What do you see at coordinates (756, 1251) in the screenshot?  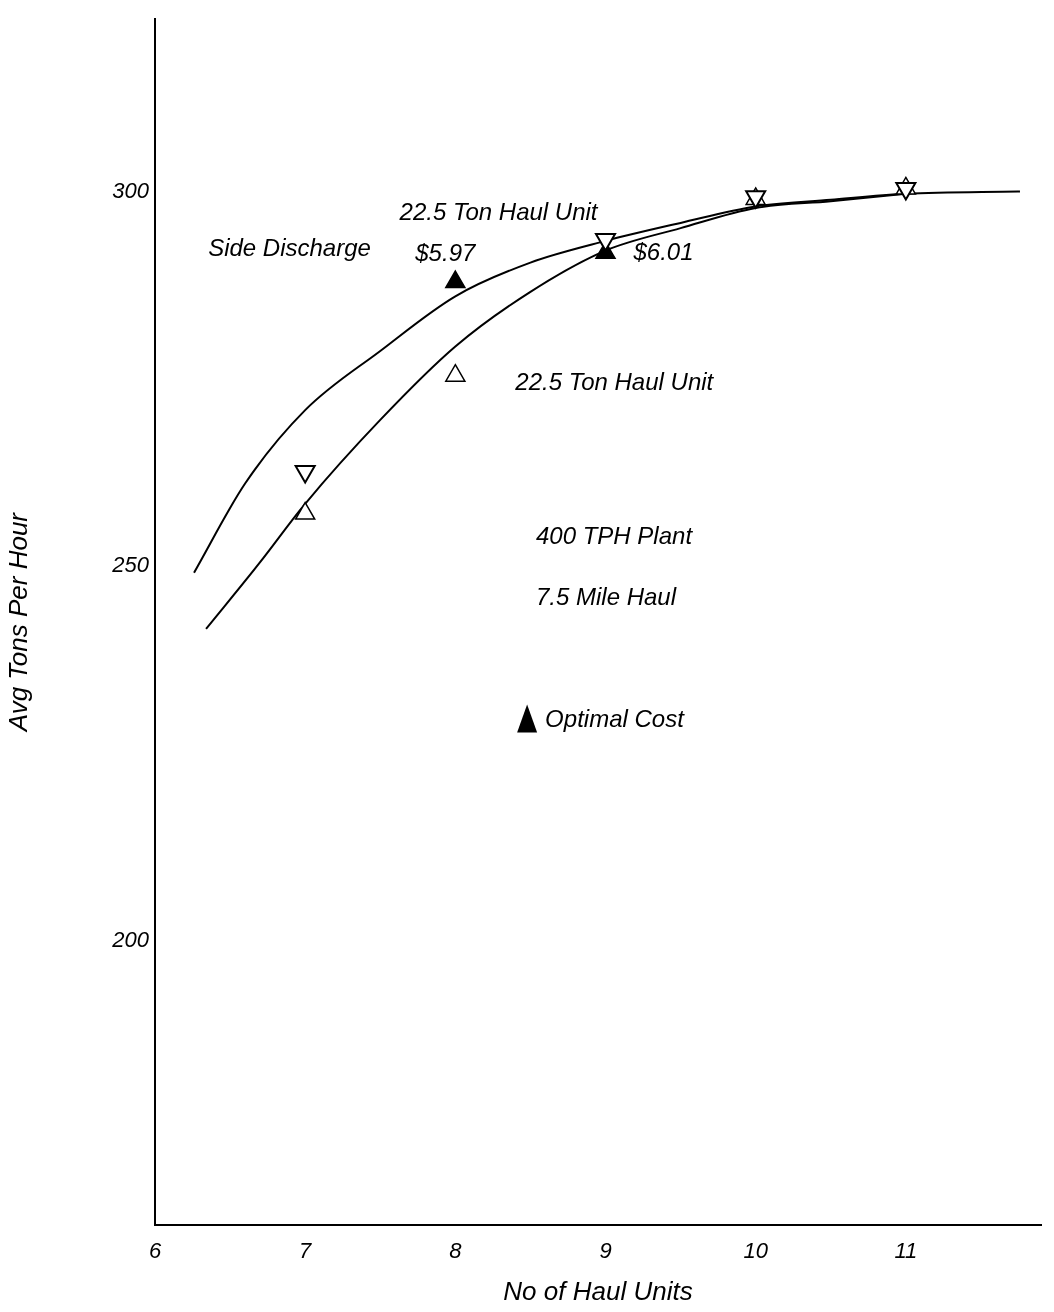 I see `x-tick-label: 10` at bounding box center [756, 1251].